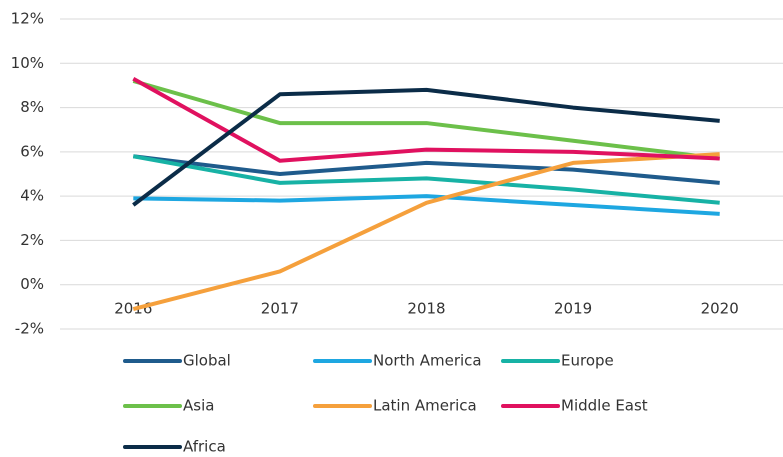  What do you see at coordinates (604, 406) in the screenshot?
I see `legend-label: Middle East` at bounding box center [604, 406].